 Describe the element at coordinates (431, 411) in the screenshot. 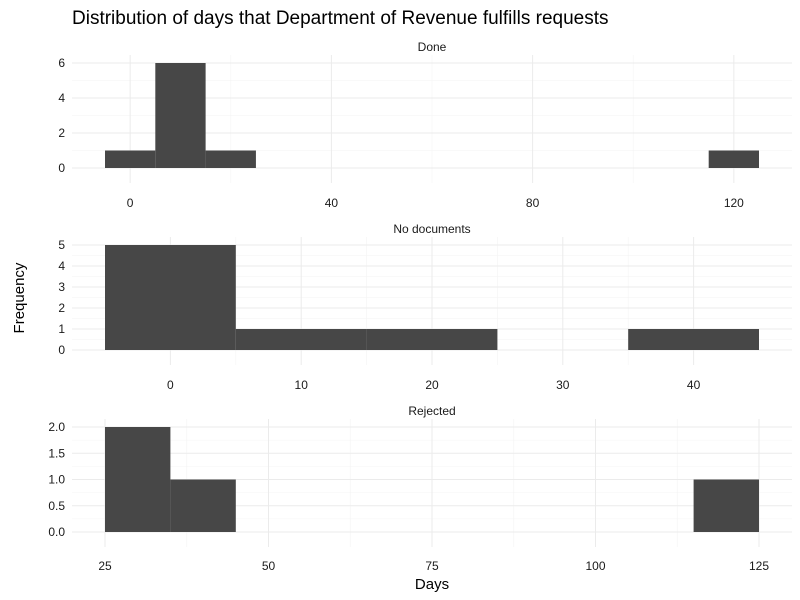

I see `facet-strip-label: Rejected` at that location.